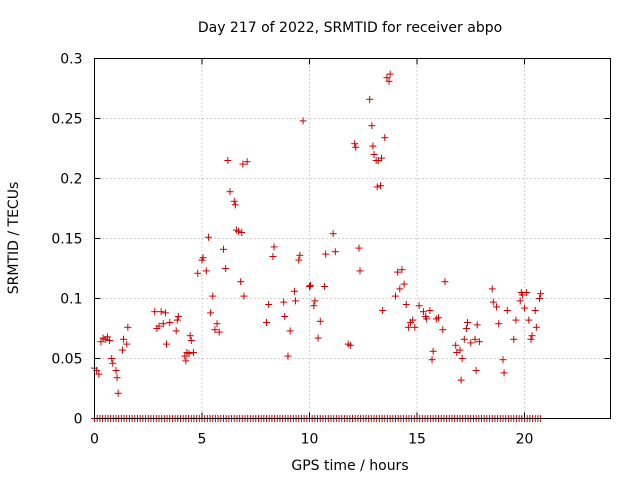 Image resolution: width=640 pixels, height=480 pixels. Describe the element at coordinates (66, 240) in the screenshot. I see `y-tick-label: 0.15` at that location.